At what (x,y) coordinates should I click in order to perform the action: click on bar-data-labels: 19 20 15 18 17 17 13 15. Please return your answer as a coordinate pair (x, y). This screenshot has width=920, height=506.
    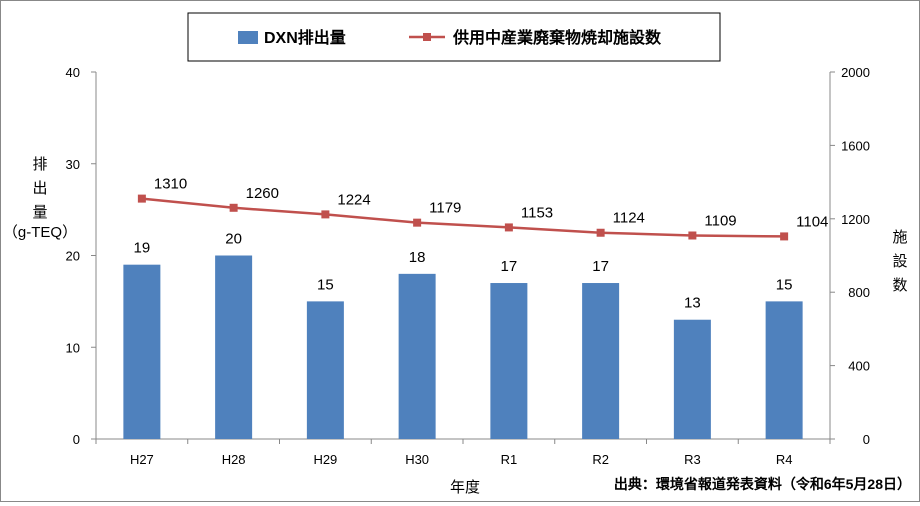
    Looking at the image, I should click on (463, 271).